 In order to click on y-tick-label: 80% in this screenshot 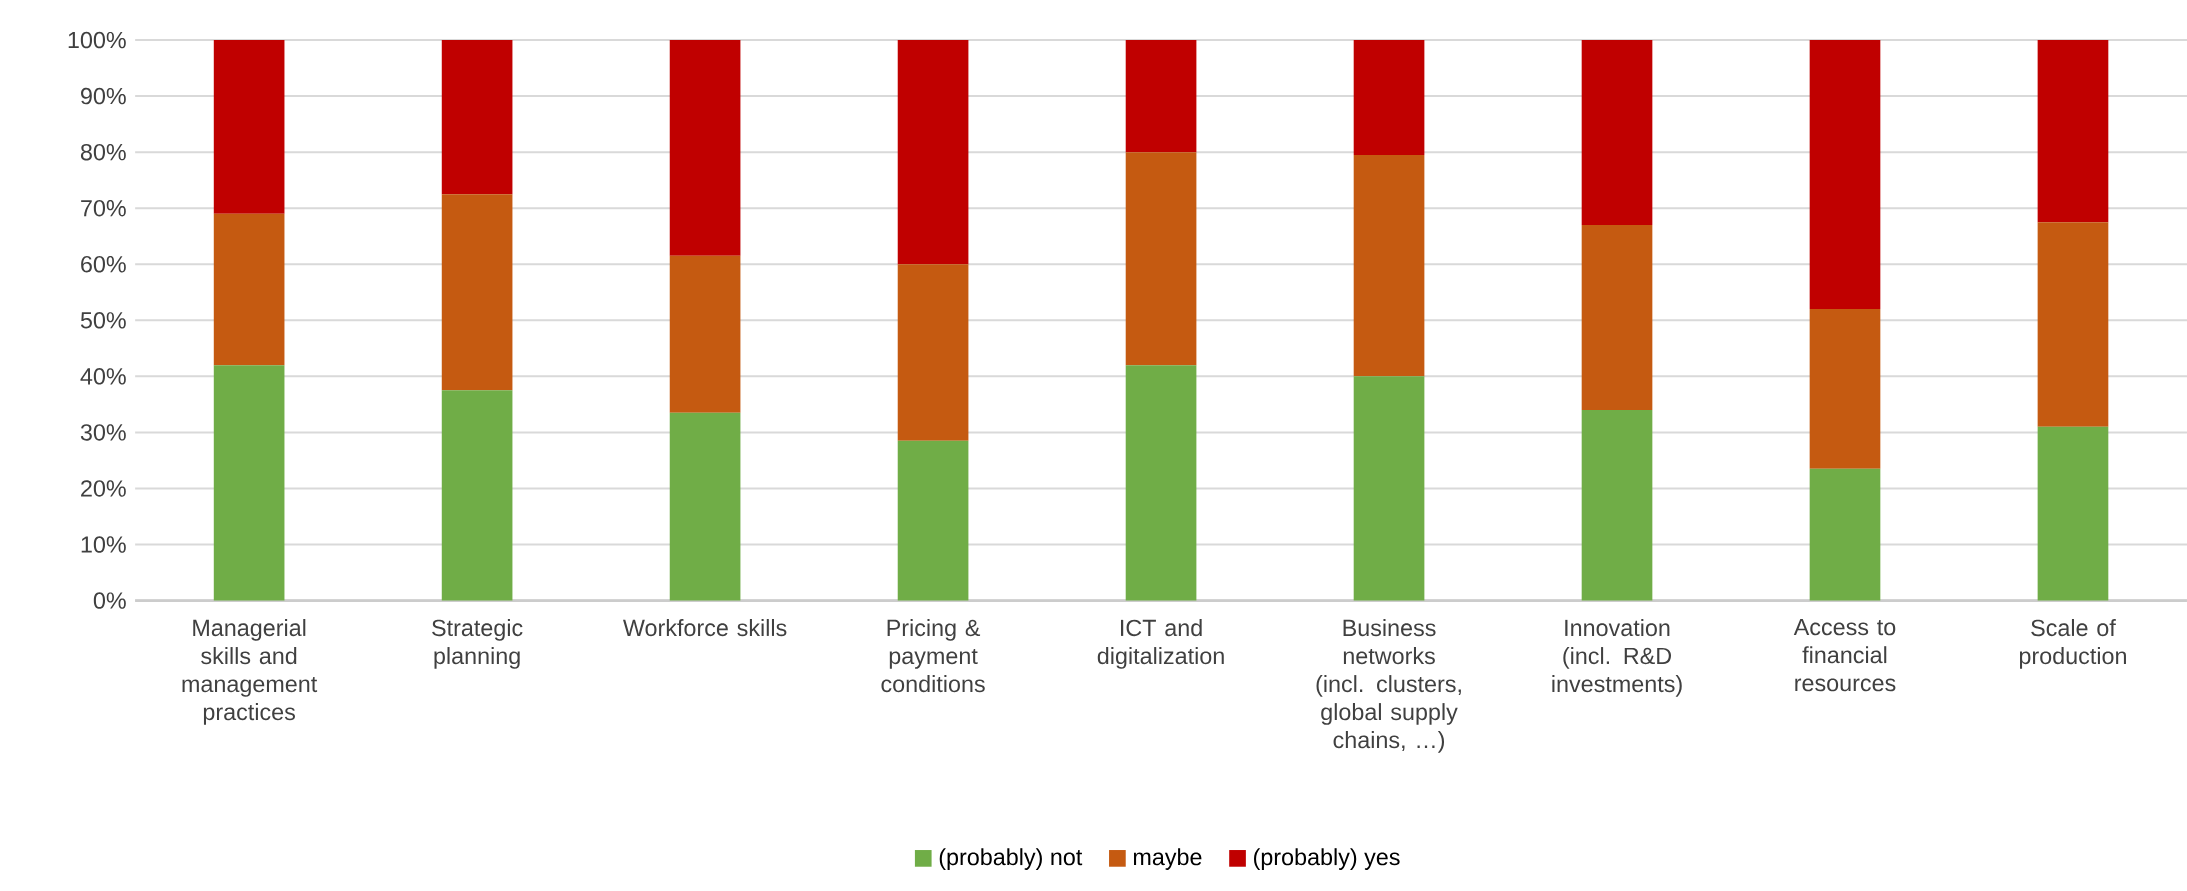, I will do `click(103, 152)`.